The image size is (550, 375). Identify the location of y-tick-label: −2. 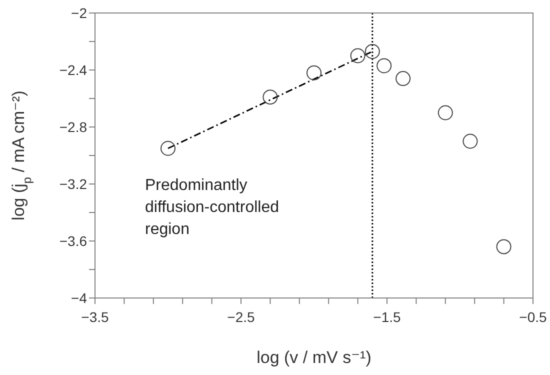
(79, 12).